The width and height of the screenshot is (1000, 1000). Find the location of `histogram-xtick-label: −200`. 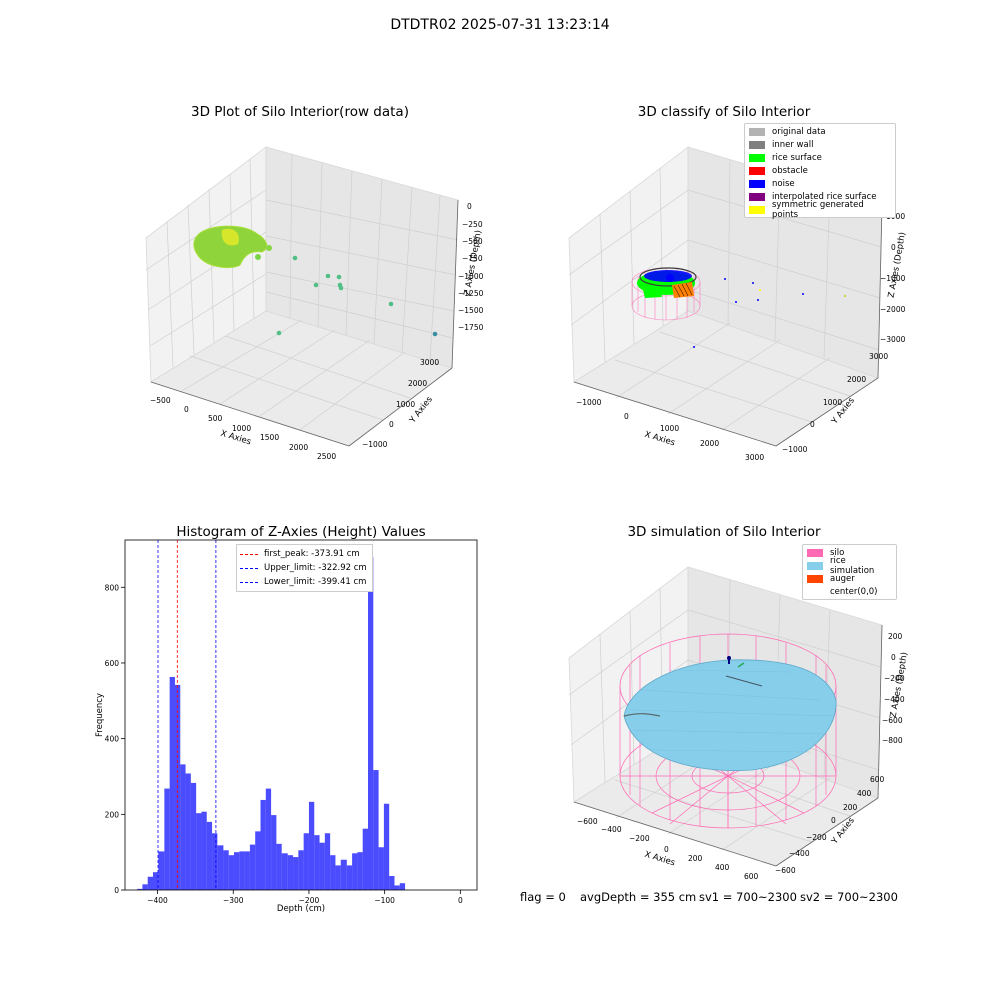

histogram-xtick-label: −200 is located at coordinates (309, 900).